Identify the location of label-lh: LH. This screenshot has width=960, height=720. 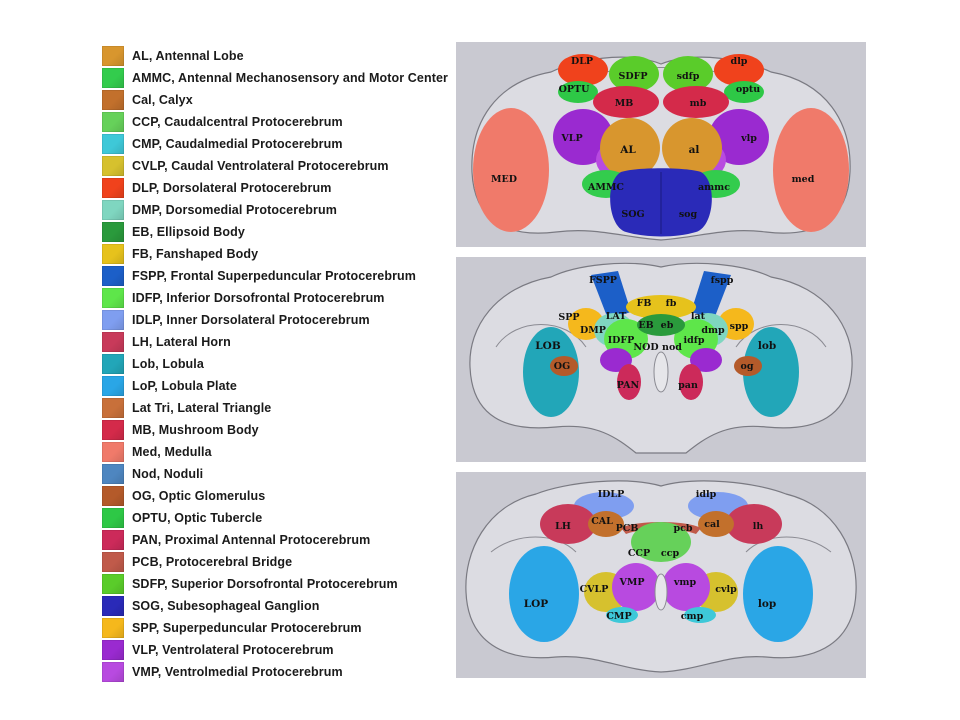
(563, 526).